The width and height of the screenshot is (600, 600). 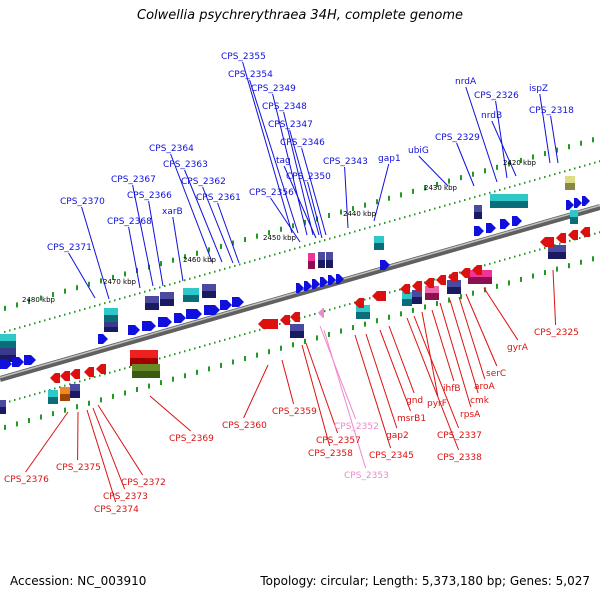 What do you see at coordinates (290, 125) in the screenshot?
I see `gene-label-cps-2347: CPS_2347` at bounding box center [290, 125].